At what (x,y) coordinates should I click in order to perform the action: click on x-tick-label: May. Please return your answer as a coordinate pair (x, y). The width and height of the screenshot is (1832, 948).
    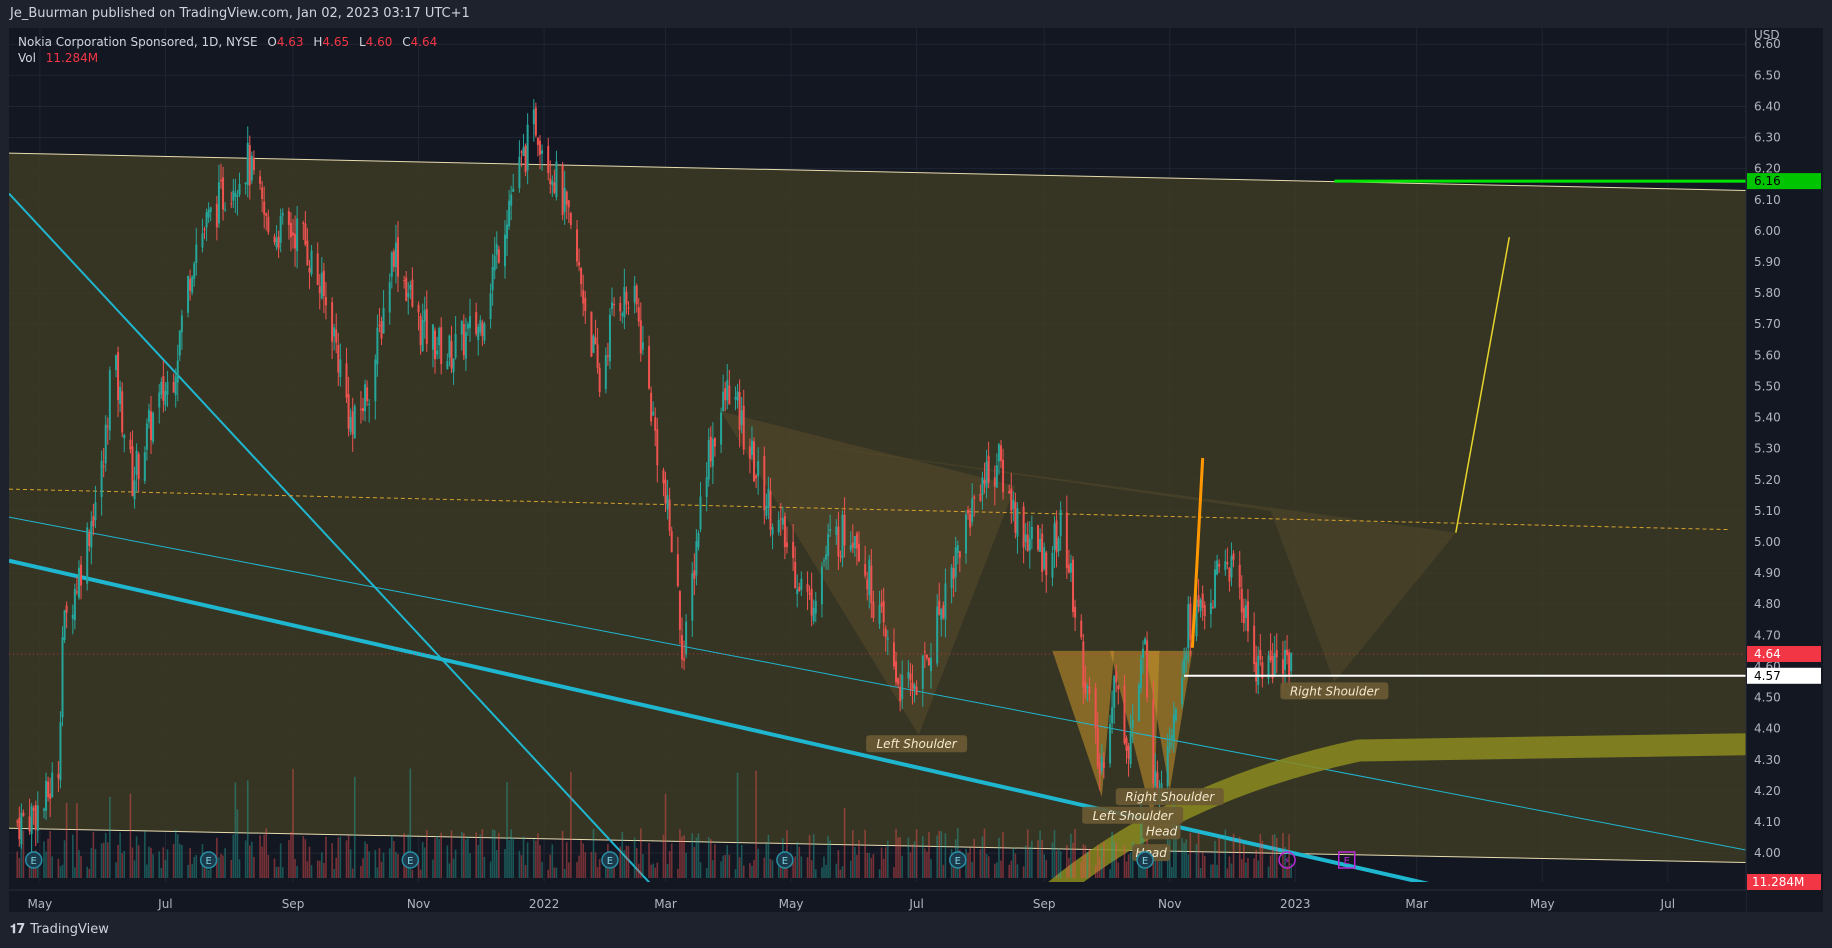
    Looking at the image, I should click on (1542, 904).